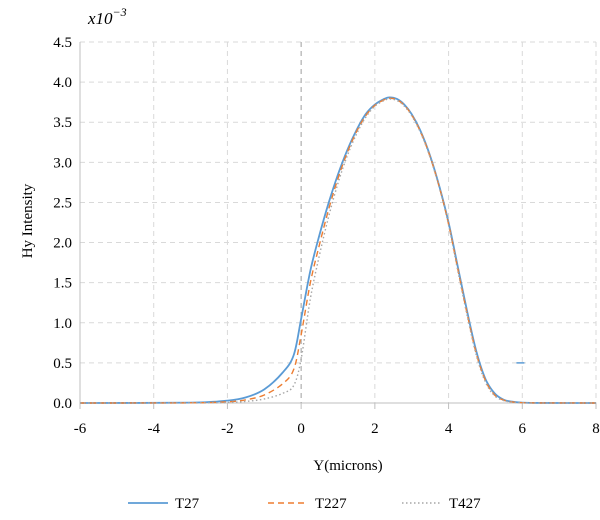  What do you see at coordinates (62, 364) in the screenshot?
I see `y-tick-label: 0.5` at bounding box center [62, 364].